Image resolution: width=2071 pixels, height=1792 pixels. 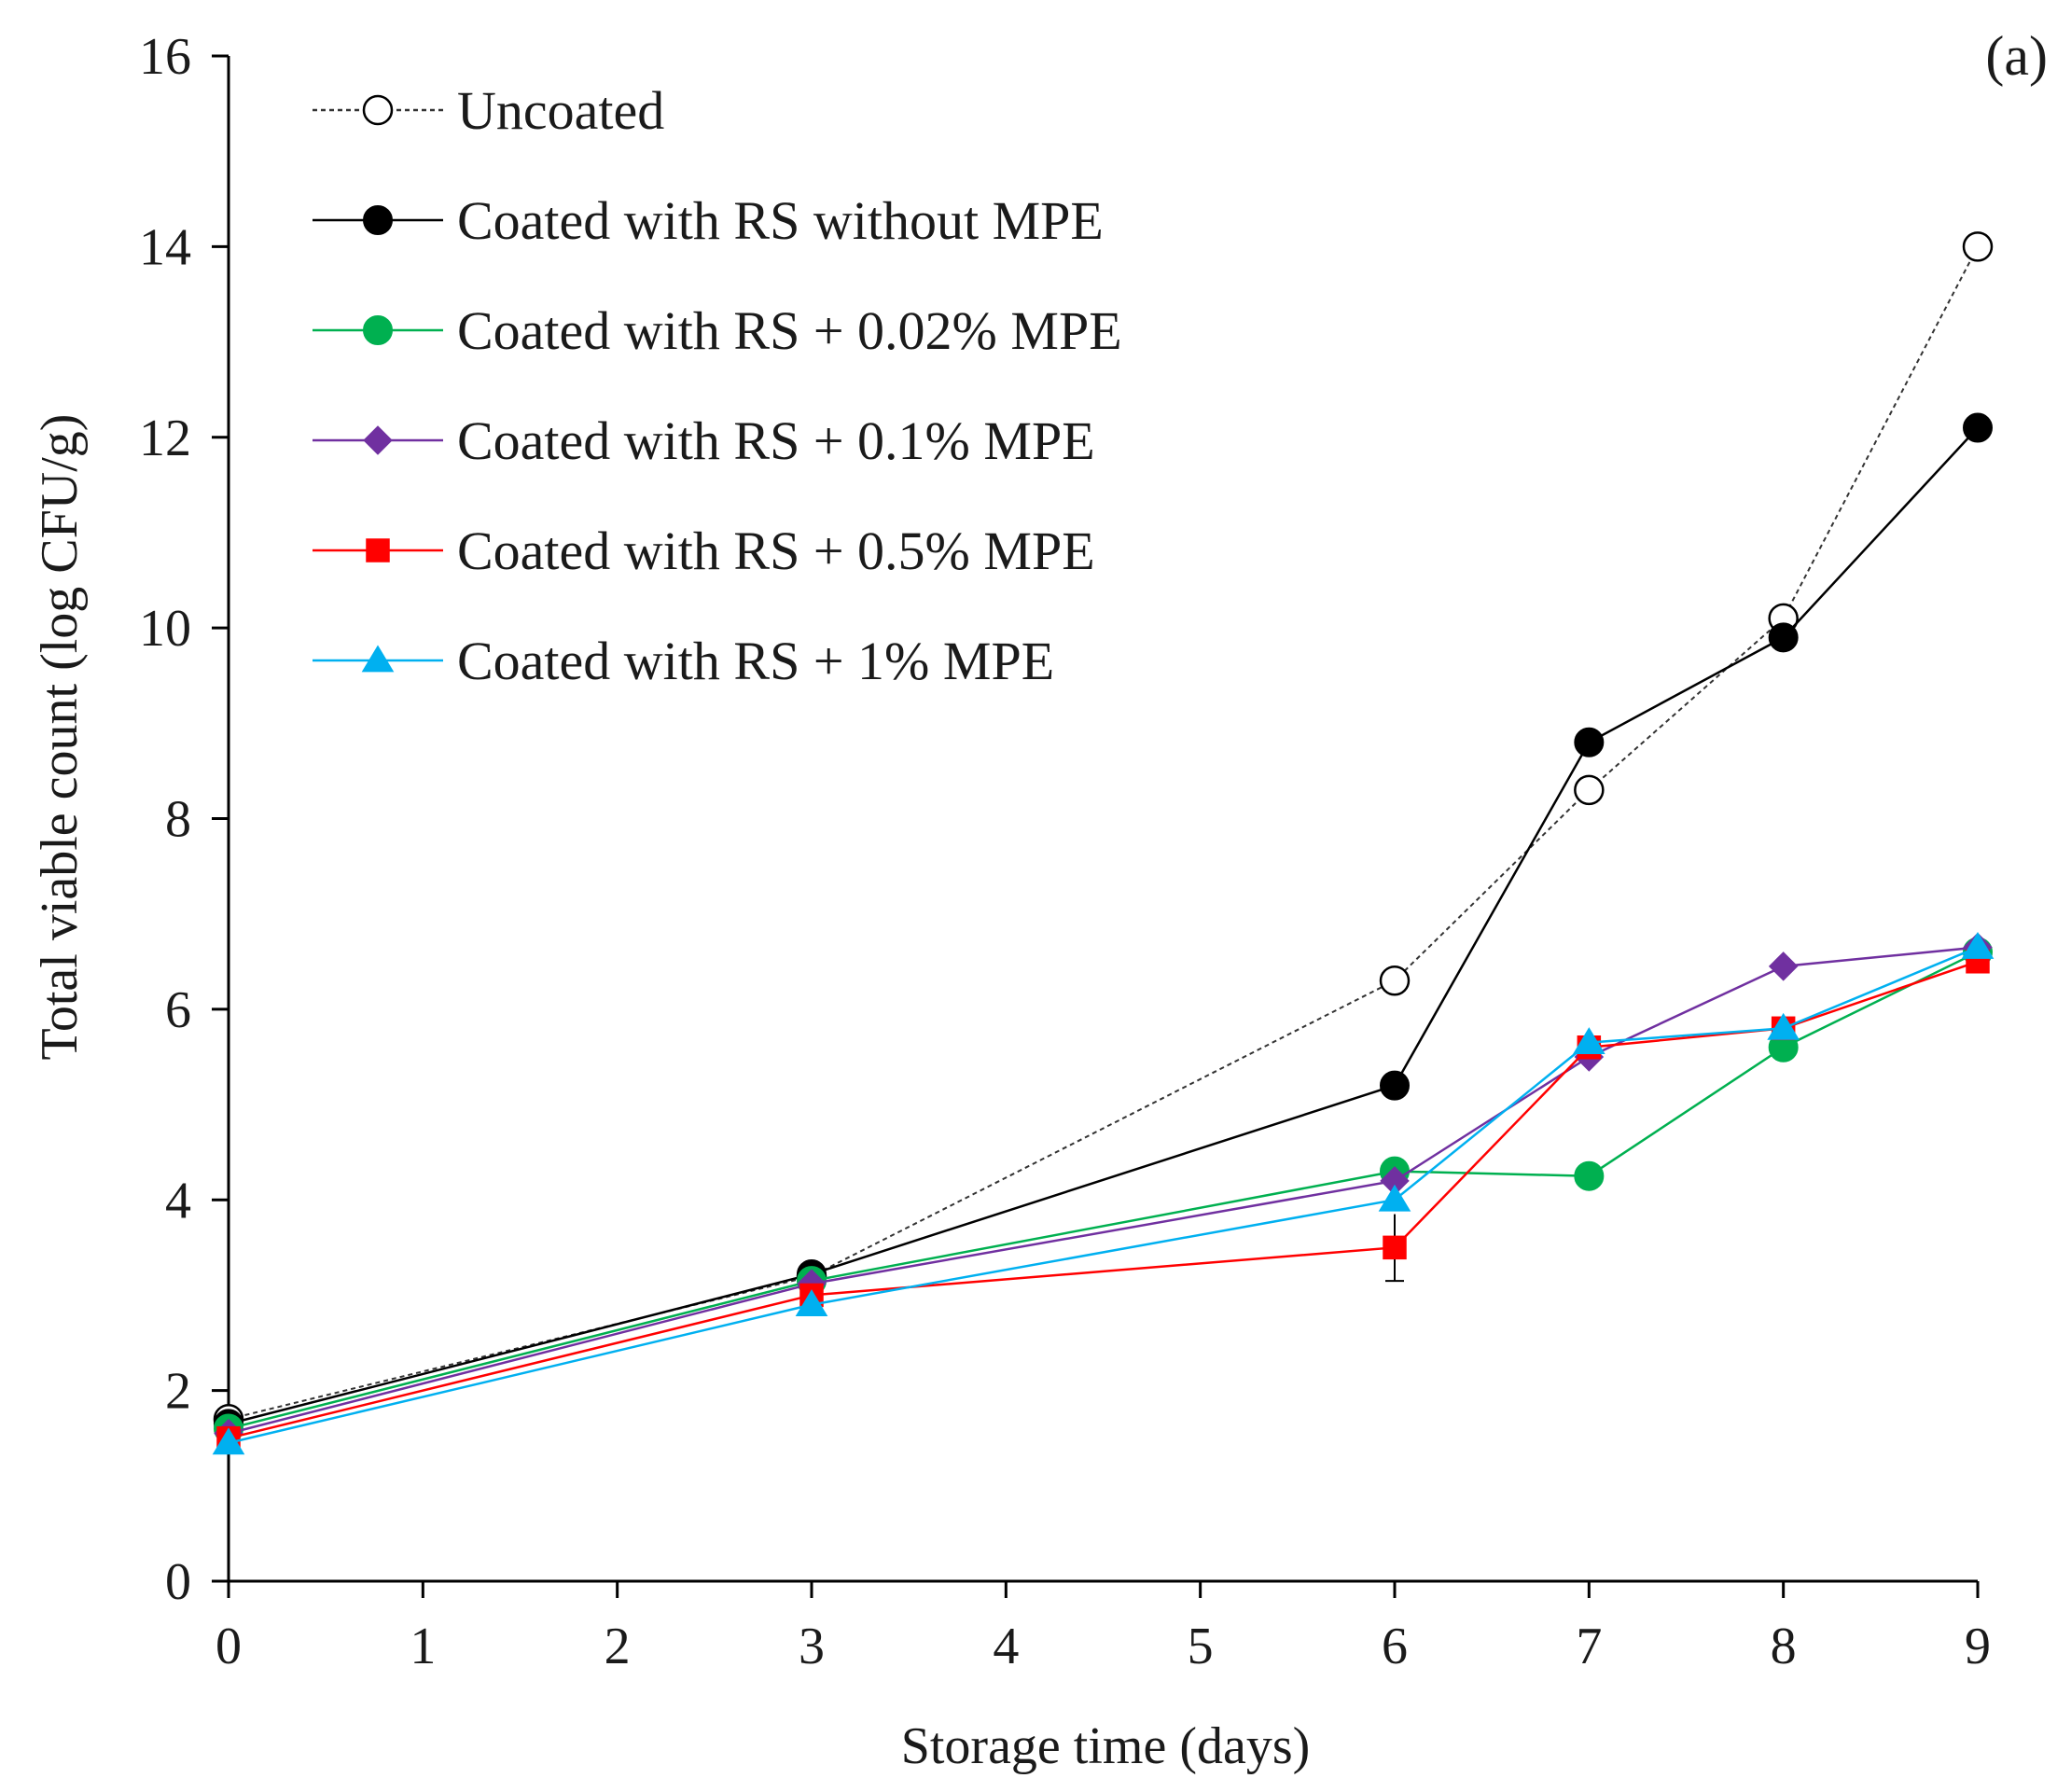 I want to click on legend-item: Coated with RS + 0.5% MPE, so click(x=704, y=551).